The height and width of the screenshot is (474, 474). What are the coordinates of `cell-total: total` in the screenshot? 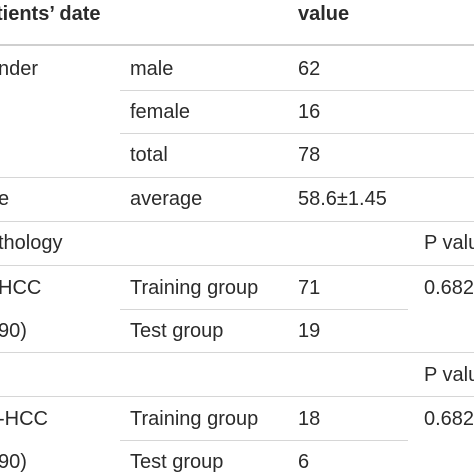 It's located at (149, 155).